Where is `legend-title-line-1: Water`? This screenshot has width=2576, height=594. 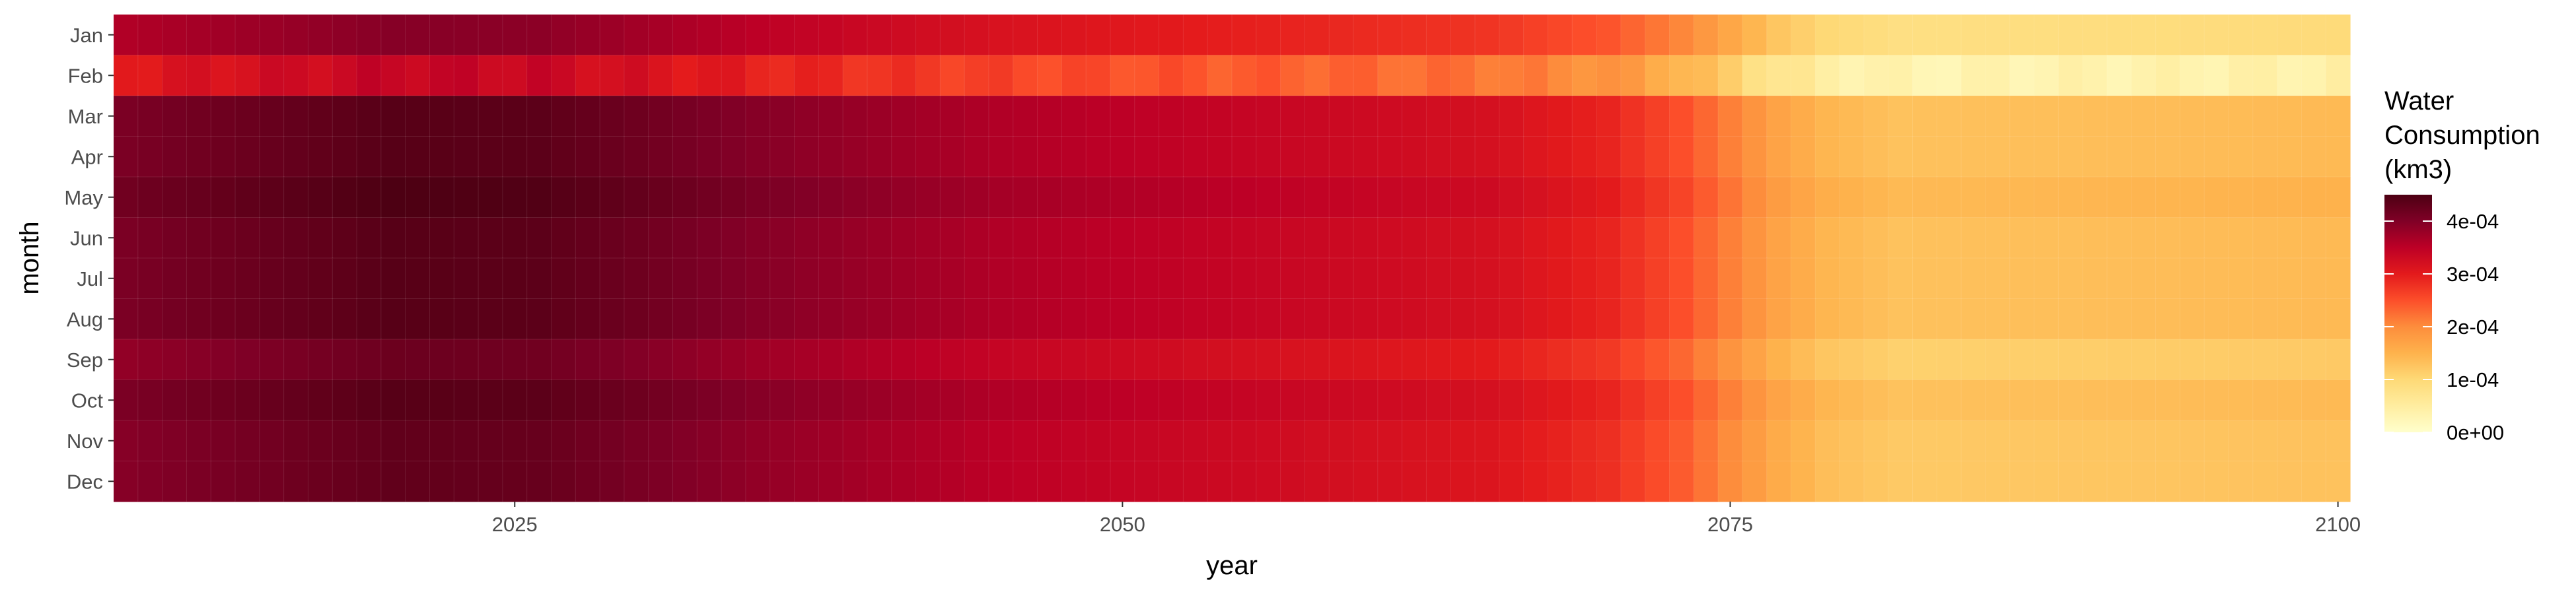
legend-title-line-1: Water is located at coordinates (2419, 101).